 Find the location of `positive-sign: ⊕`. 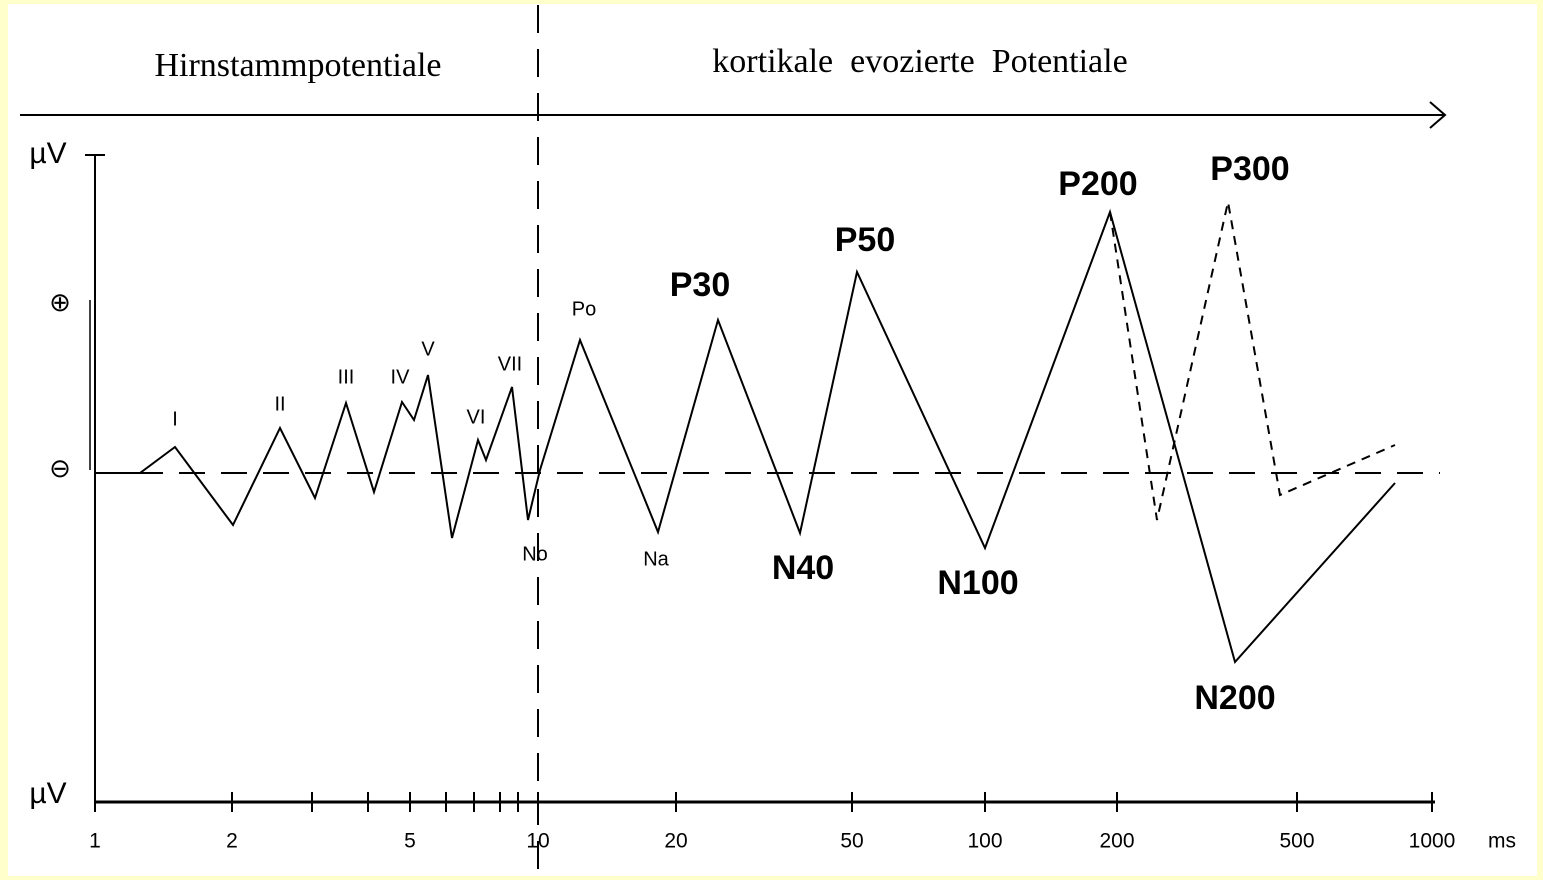

positive-sign: ⊕ is located at coordinates (60, 302).